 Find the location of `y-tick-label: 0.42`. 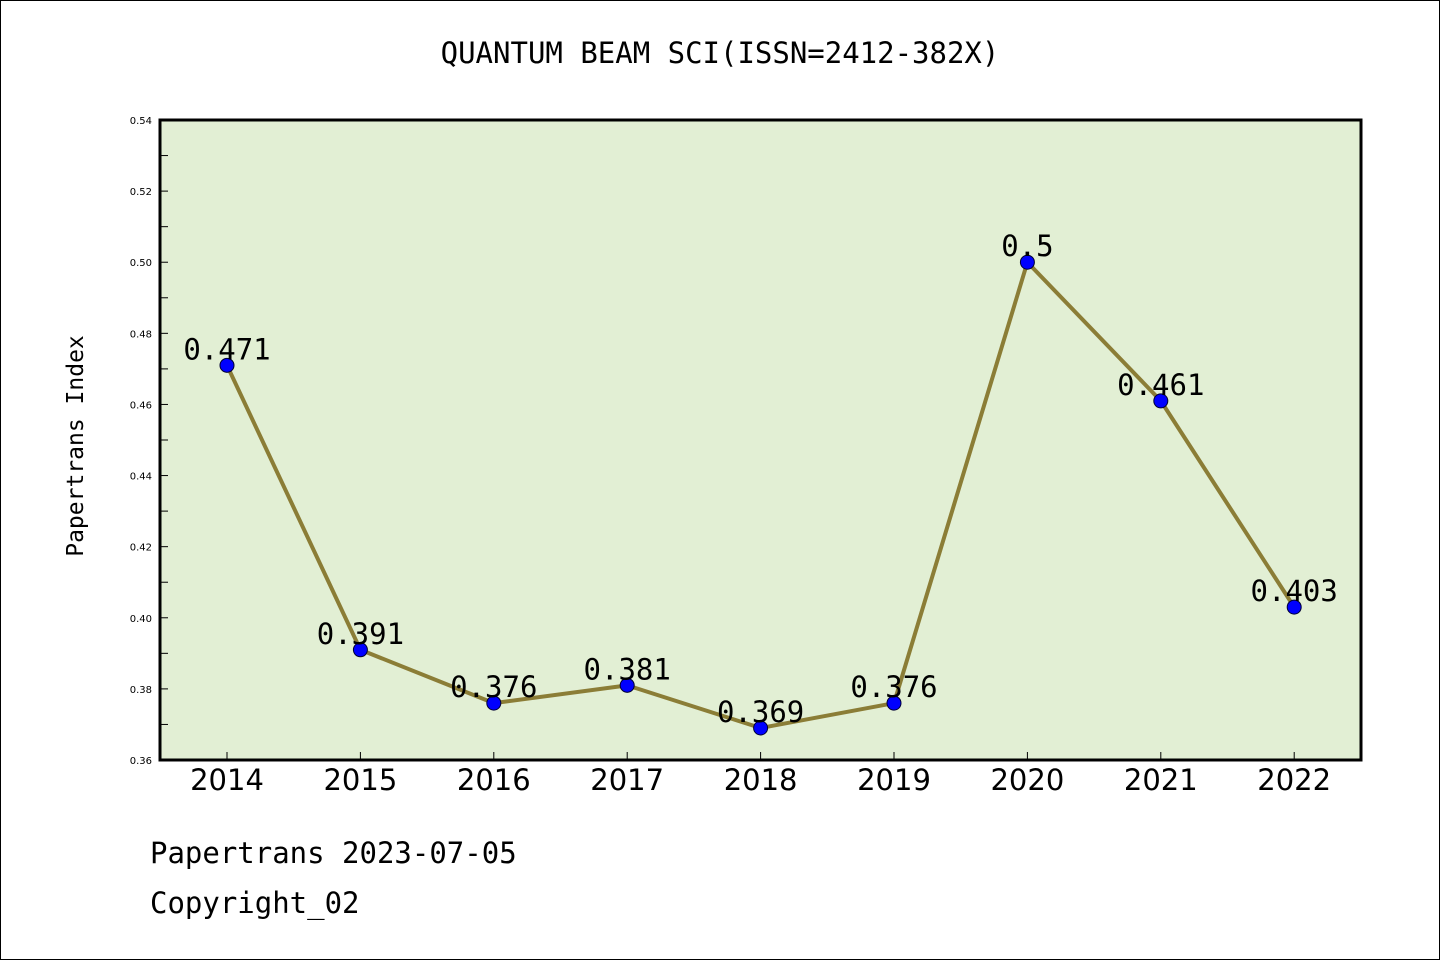

y-tick-label: 0.42 is located at coordinates (141, 548).